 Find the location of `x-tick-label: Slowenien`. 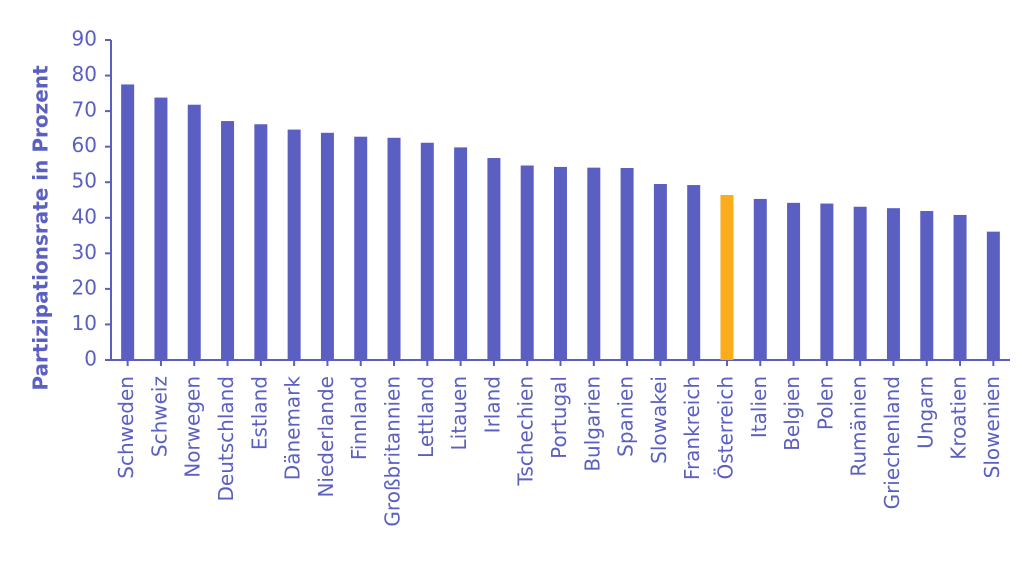

x-tick-label: Slowenien is located at coordinates (992, 427).